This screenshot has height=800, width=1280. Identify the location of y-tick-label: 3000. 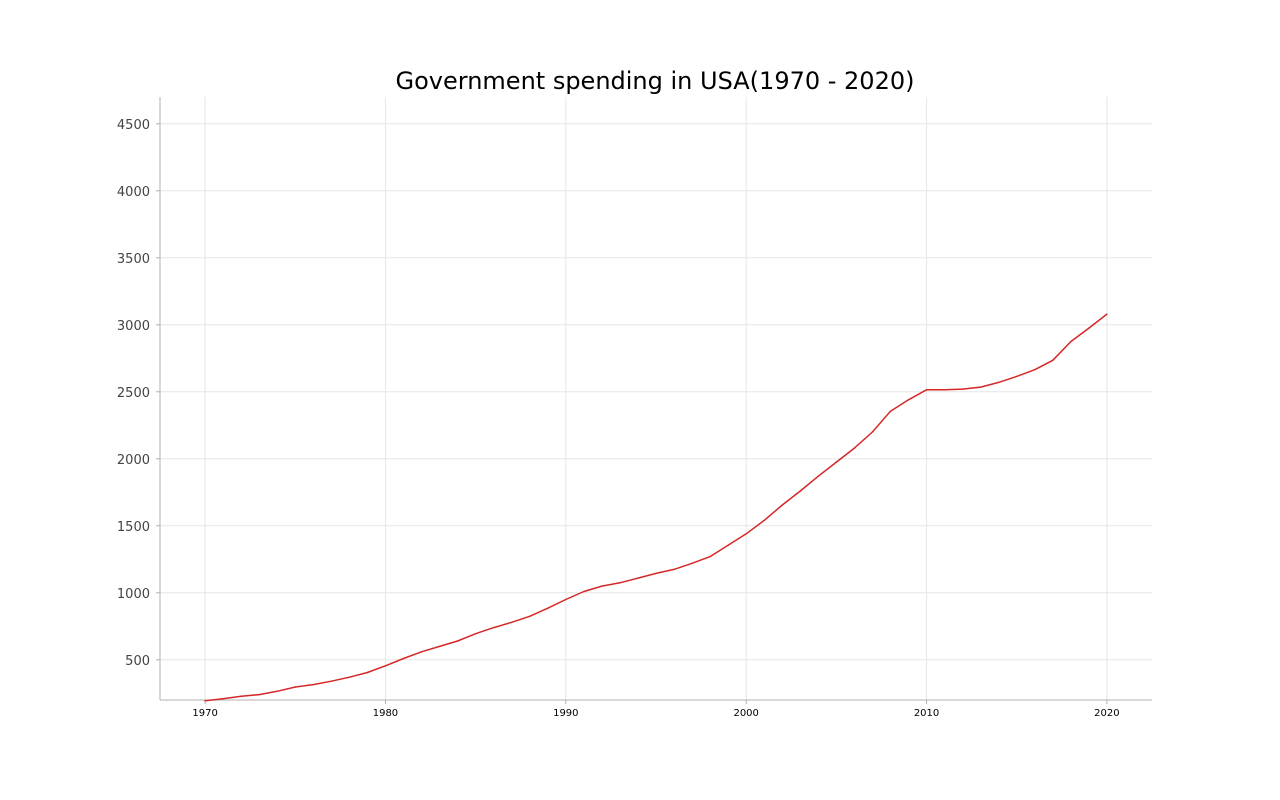
(133, 326).